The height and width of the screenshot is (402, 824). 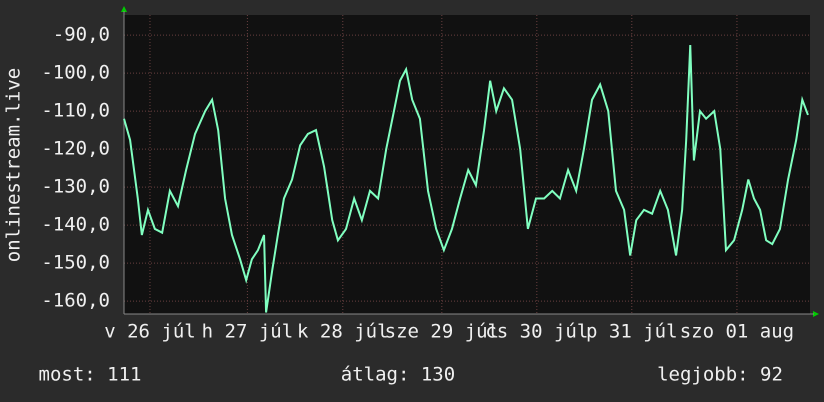 I want to click on y-tick-label: -100,0, so click(x=75, y=73).